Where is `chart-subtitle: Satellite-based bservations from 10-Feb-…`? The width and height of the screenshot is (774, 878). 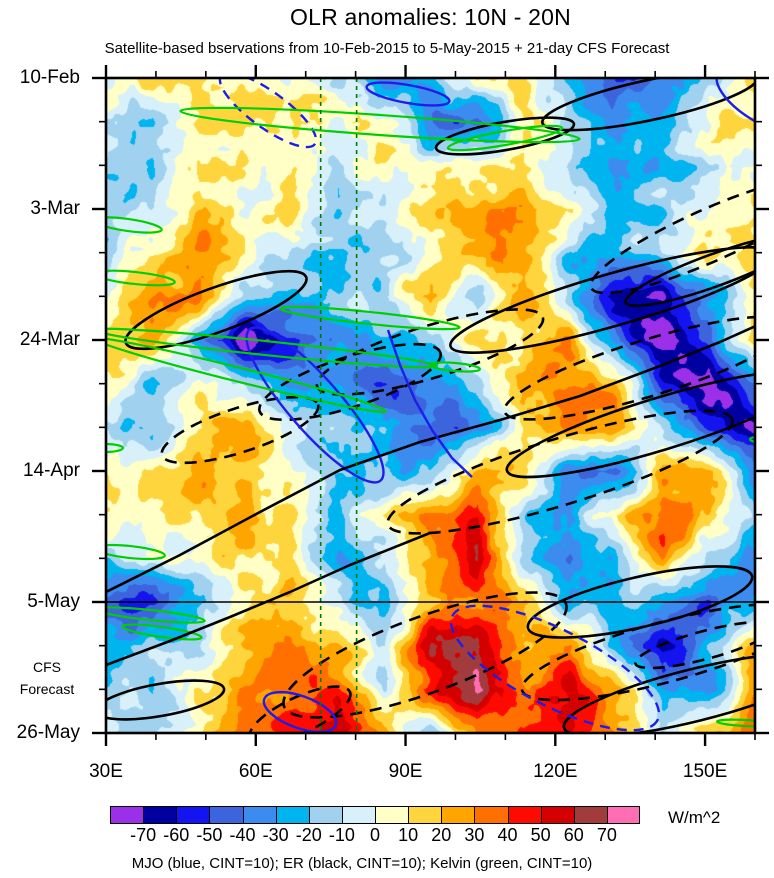 chart-subtitle: Satellite-based bservations from 10-Feb-… is located at coordinates (387, 48).